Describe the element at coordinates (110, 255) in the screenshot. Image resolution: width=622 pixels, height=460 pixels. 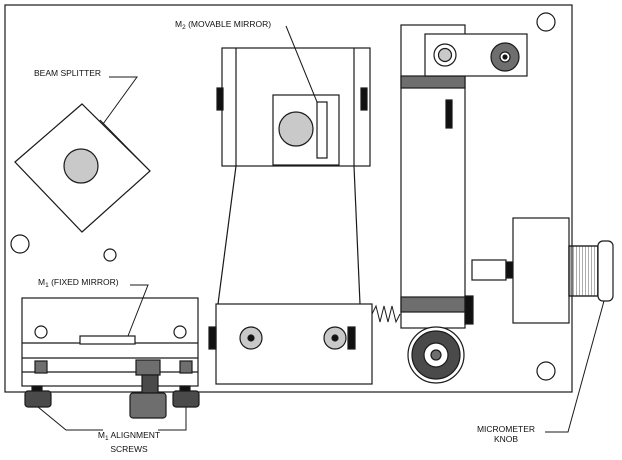
I see `mount-hole-small-left` at that location.